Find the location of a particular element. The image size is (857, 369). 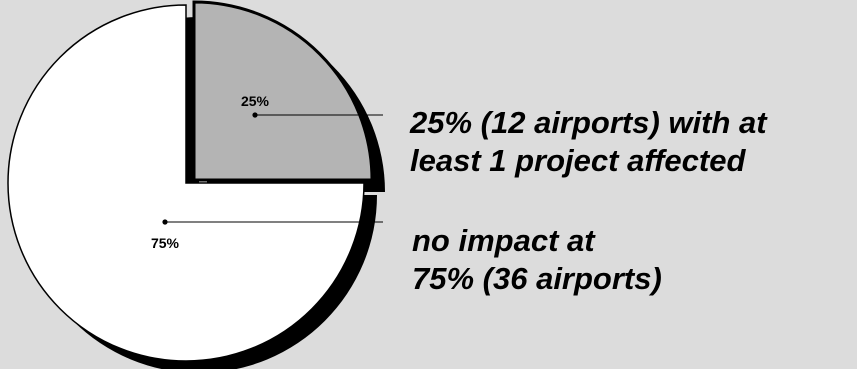

legend-no-impact-line-1: no impact at is located at coordinates (503, 240).